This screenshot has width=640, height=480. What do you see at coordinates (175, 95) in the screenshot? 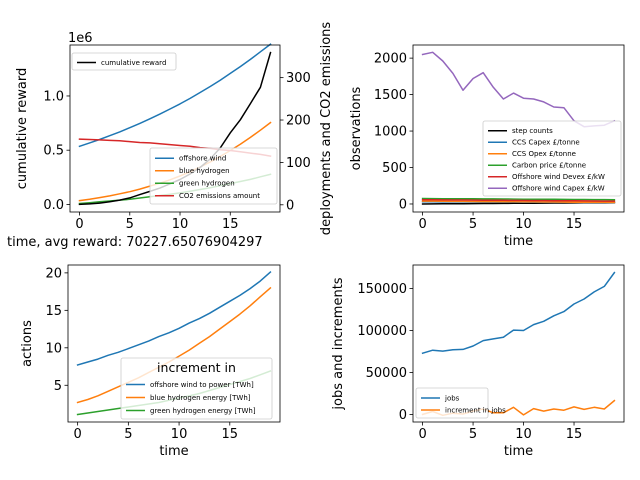
I see `top-left-line-offshore-wind` at bounding box center [175, 95].